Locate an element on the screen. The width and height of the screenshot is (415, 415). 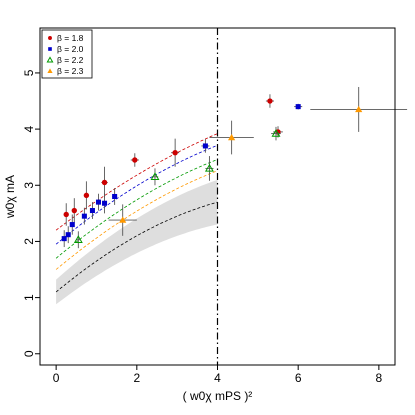
legend-item: β = 2.2 is located at coordinates (65, 60).